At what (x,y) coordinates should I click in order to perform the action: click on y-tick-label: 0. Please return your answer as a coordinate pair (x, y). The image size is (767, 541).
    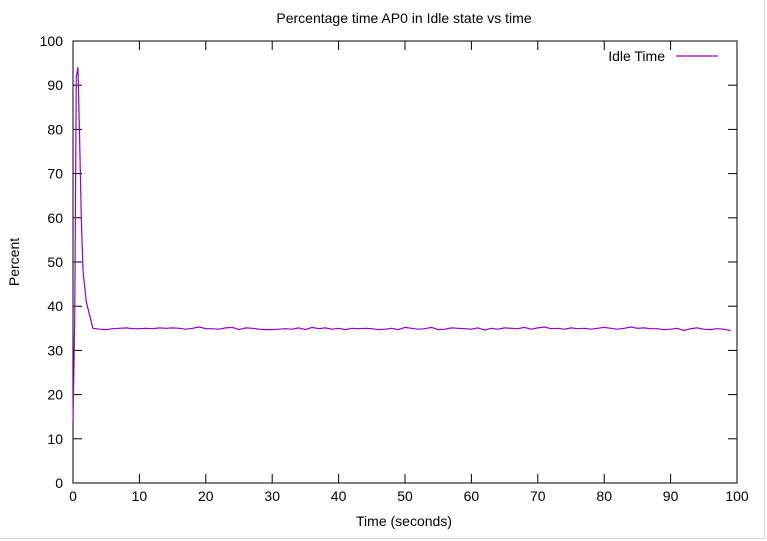
    Looking at the image, I should click on (59, 483).